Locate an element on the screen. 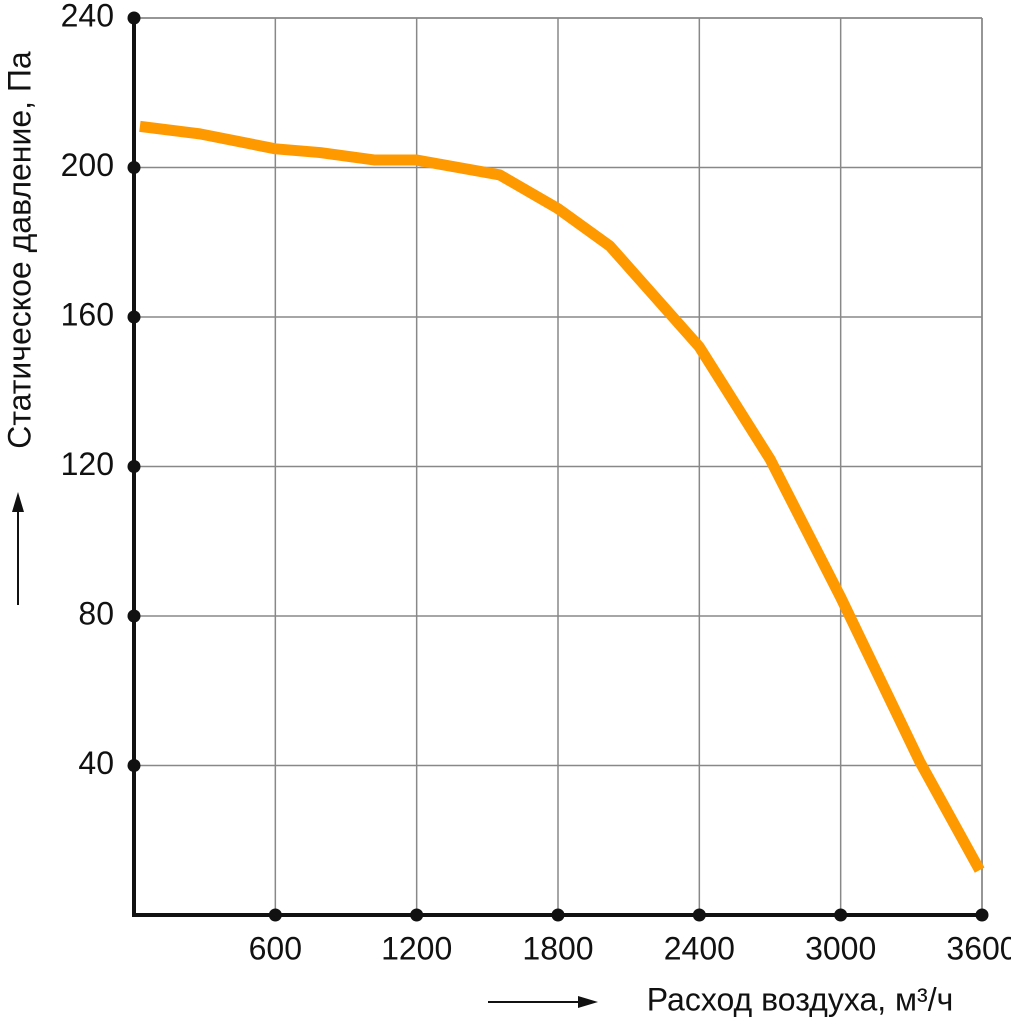 The height and width of the screenshot is (1024, 1011). y-axis-label: Статическое давление, Па is located at coordinates (19, 250).